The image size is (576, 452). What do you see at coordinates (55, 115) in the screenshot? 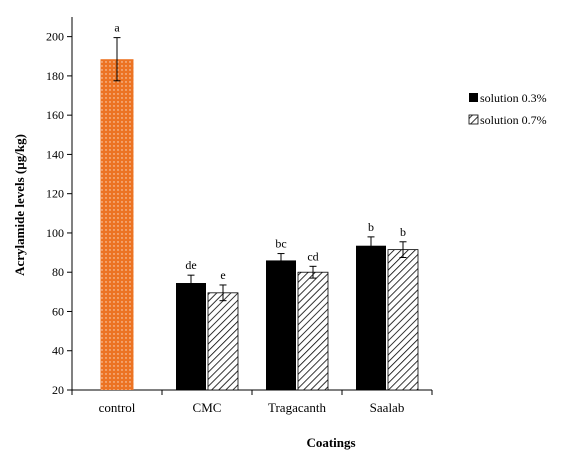
I see `y-tick-label: 160` at bounding box center [55, 115].